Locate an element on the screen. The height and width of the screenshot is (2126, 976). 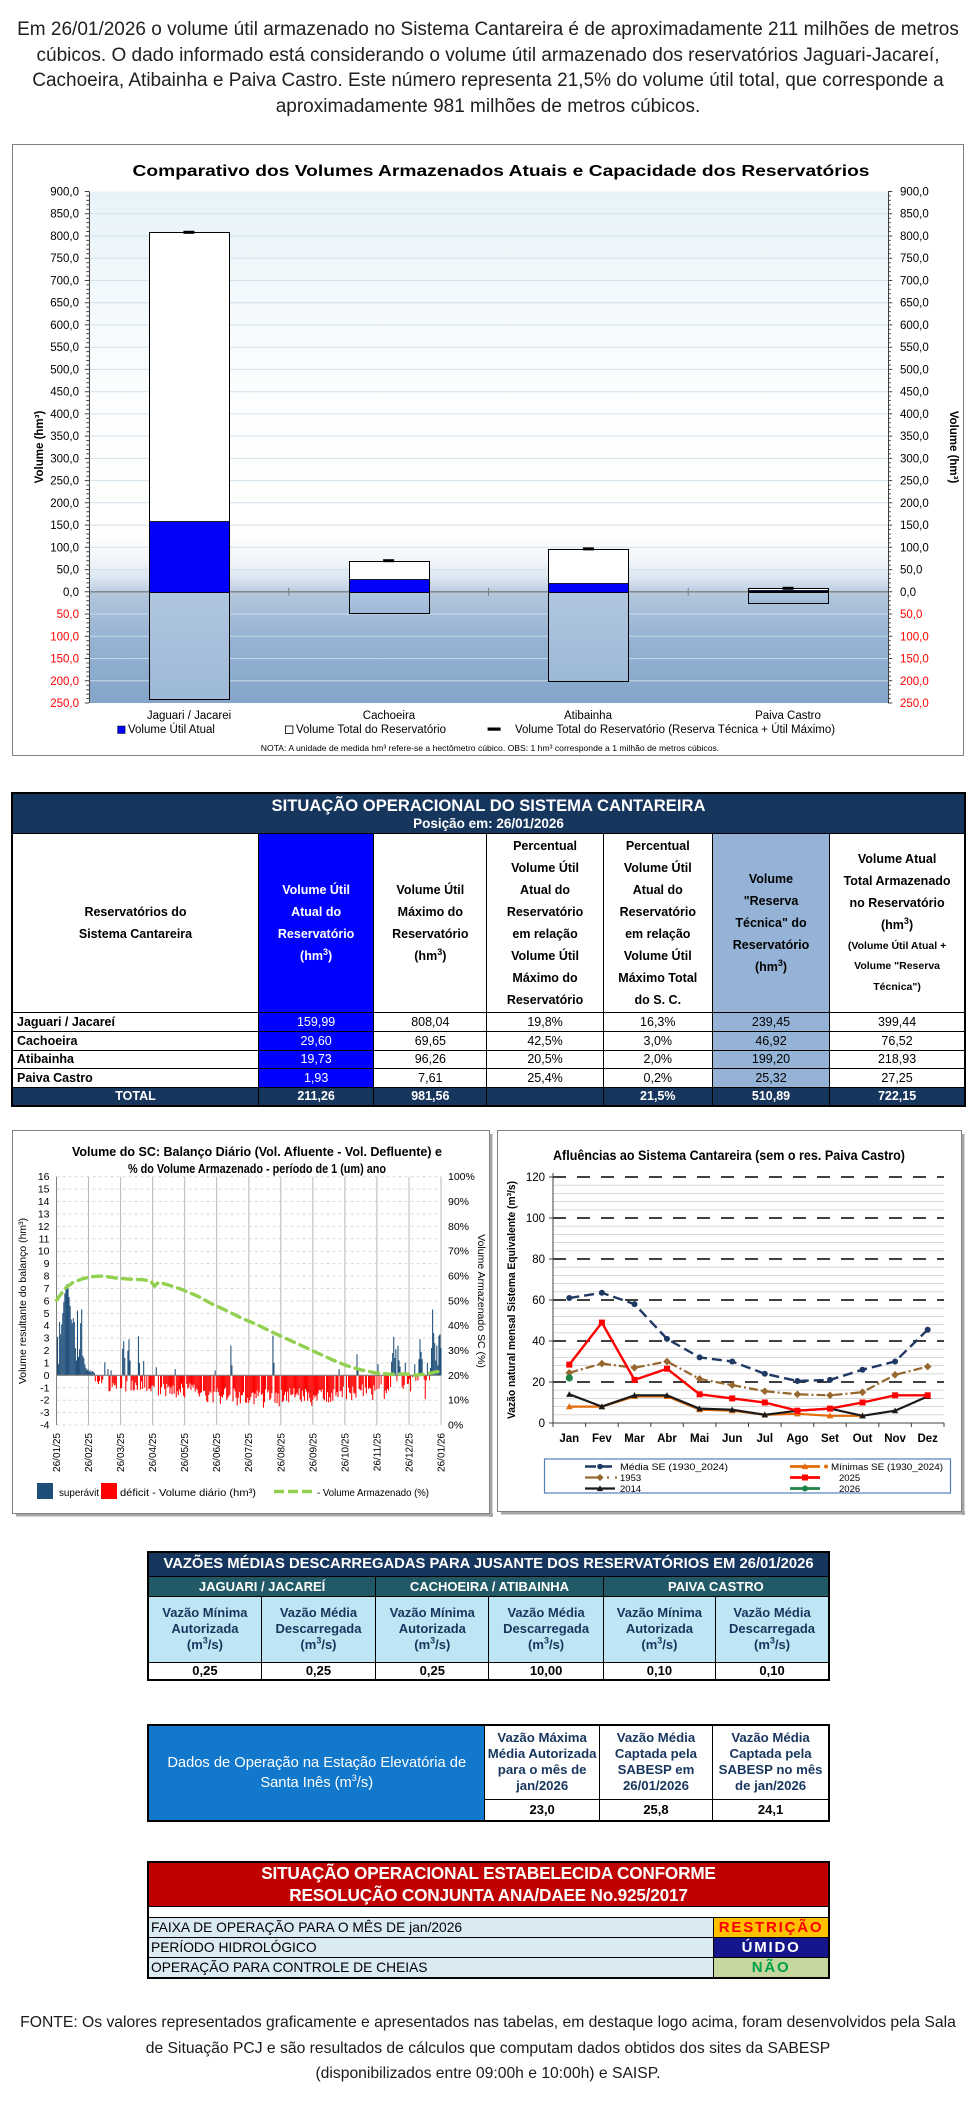
svg-text: 6 is located at coordinates (47, 1301).